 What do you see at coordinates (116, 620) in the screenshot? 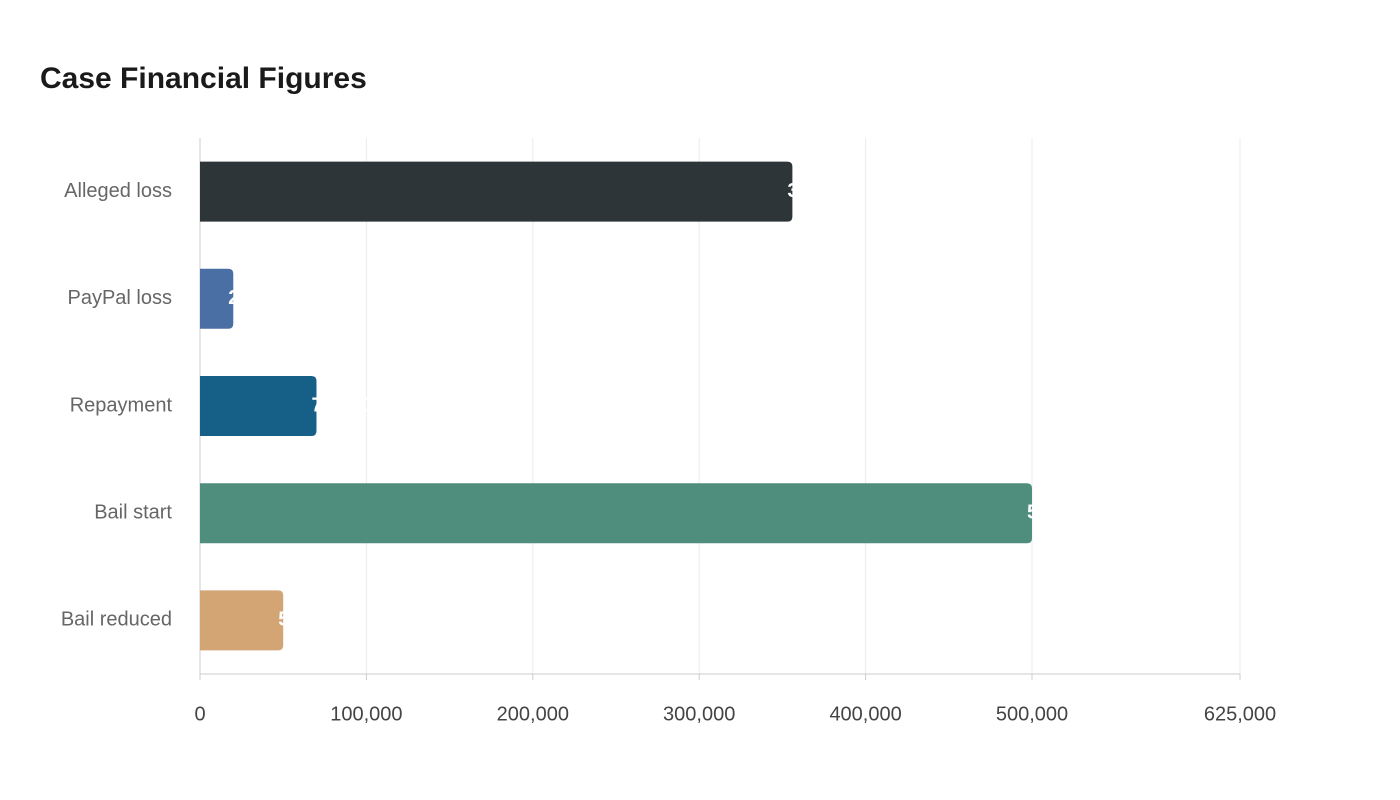
I see `y-tick-label: Bail reduced` at bounding box center [116, 620].